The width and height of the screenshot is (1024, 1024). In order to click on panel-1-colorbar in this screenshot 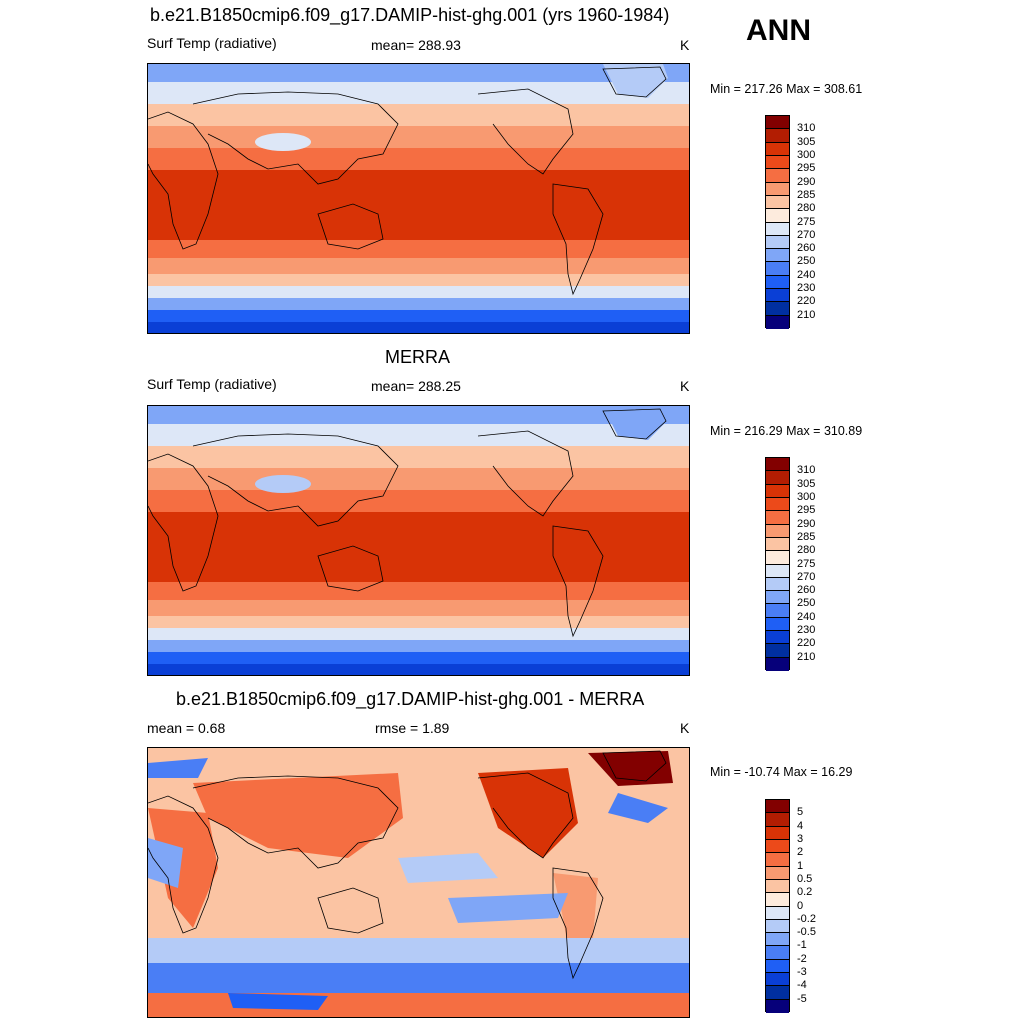, I will do `click(777, 222)`.